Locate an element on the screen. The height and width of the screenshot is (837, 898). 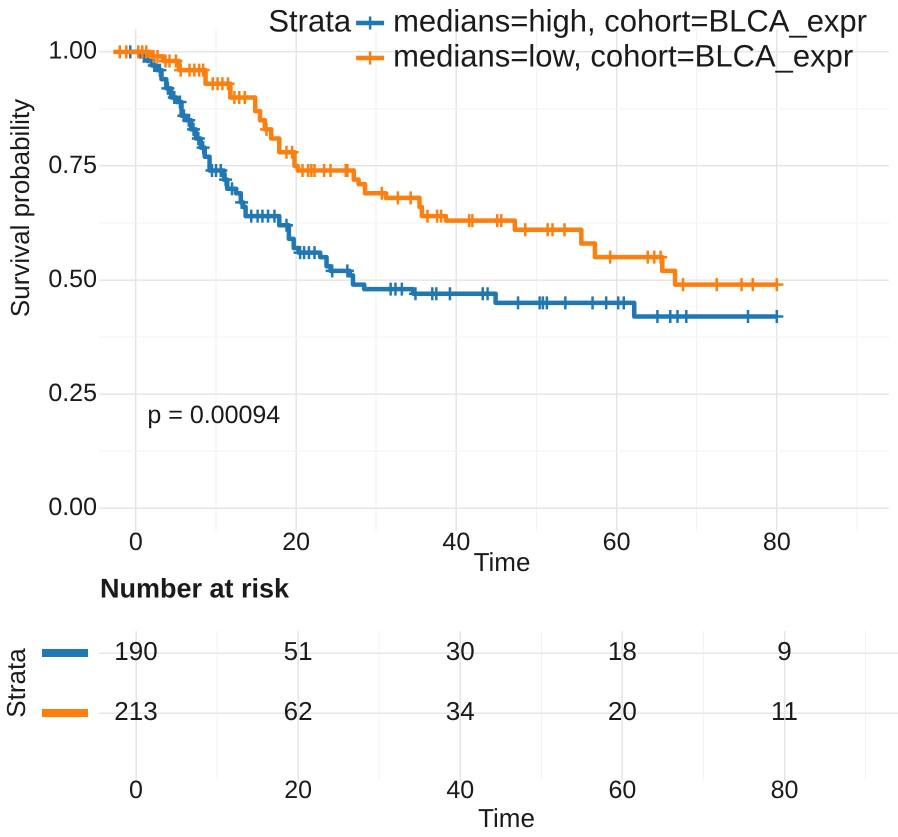
data-label: 34 is located at coordinates (460, 711).